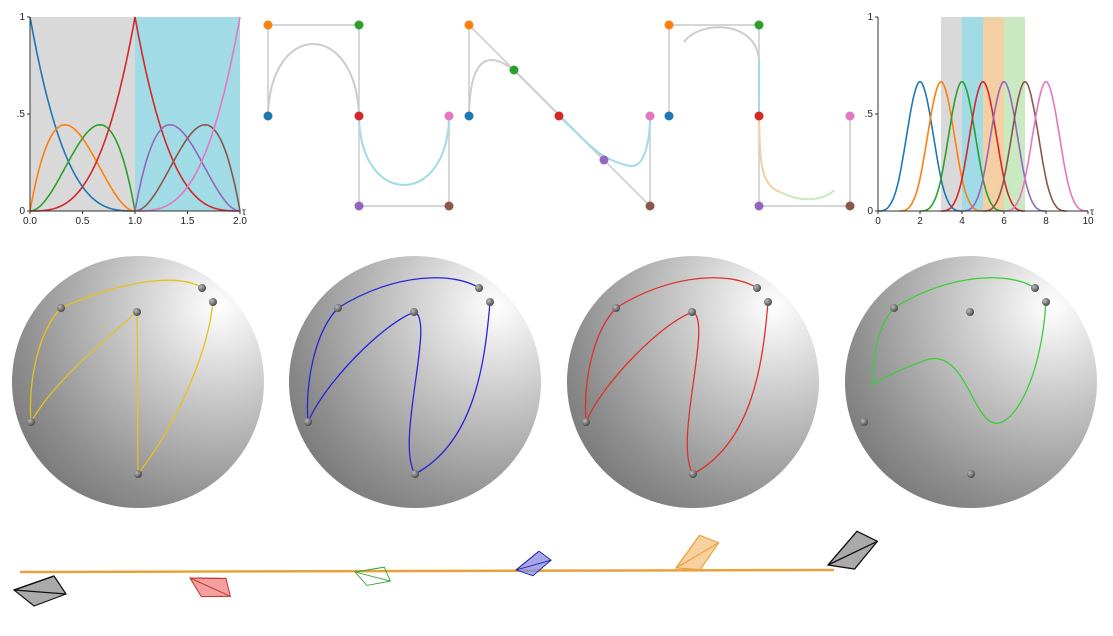 Image resolution: width=1113 pixels, height=636 pixels. I want to click on sphere-body, so click(971, 382).